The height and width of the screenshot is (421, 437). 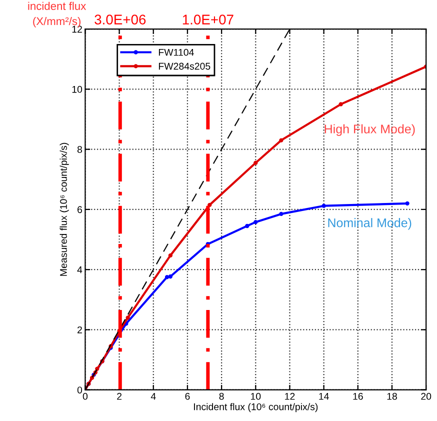 I want to click on y-tick-label: 12, so click(x=77, y=29).